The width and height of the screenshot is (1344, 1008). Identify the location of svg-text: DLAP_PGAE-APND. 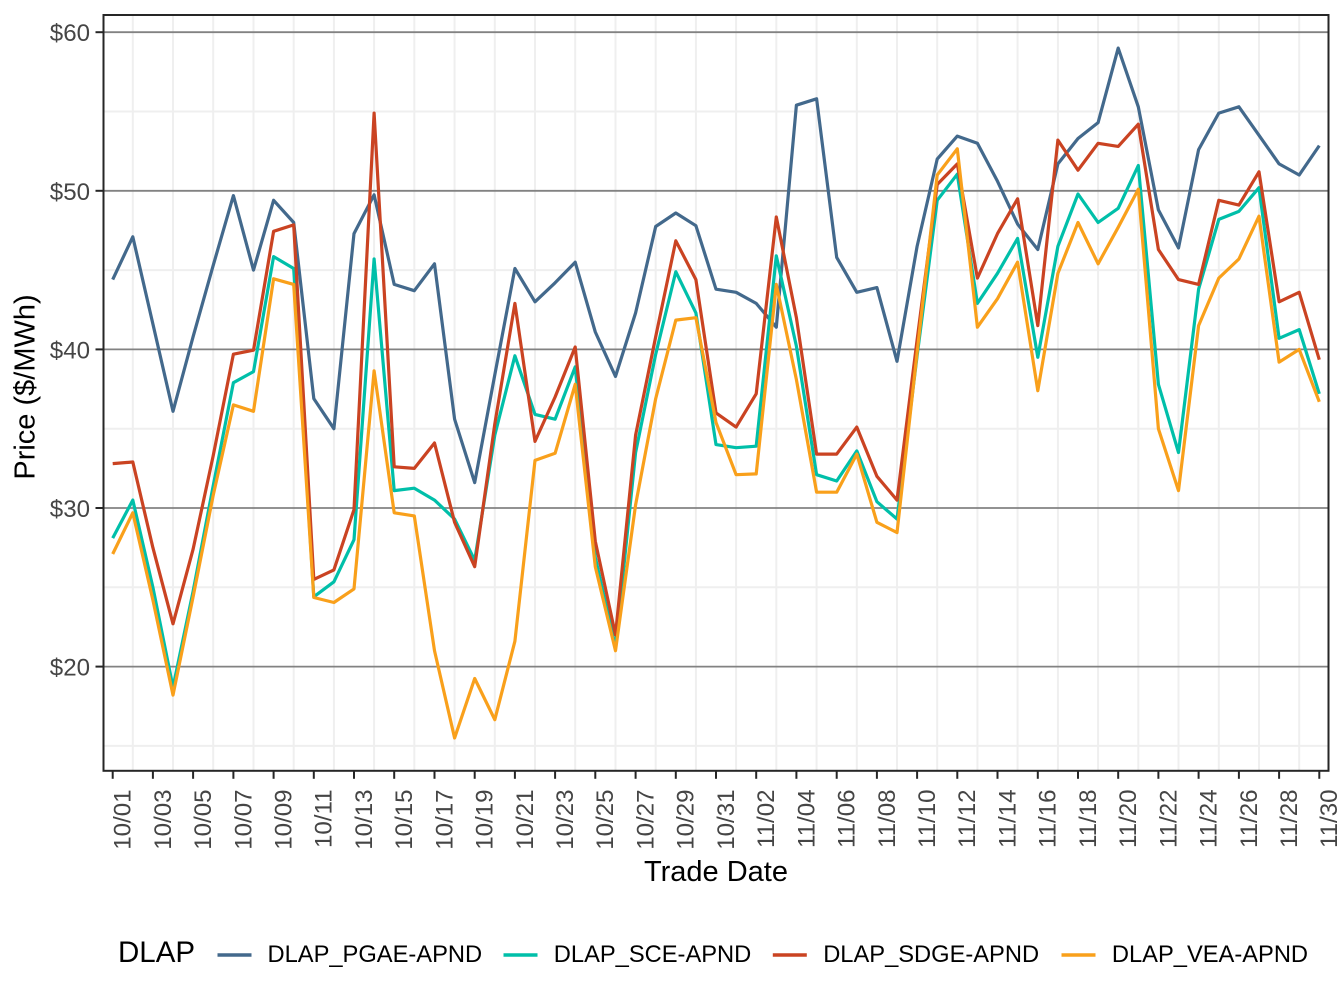
(375, 955).